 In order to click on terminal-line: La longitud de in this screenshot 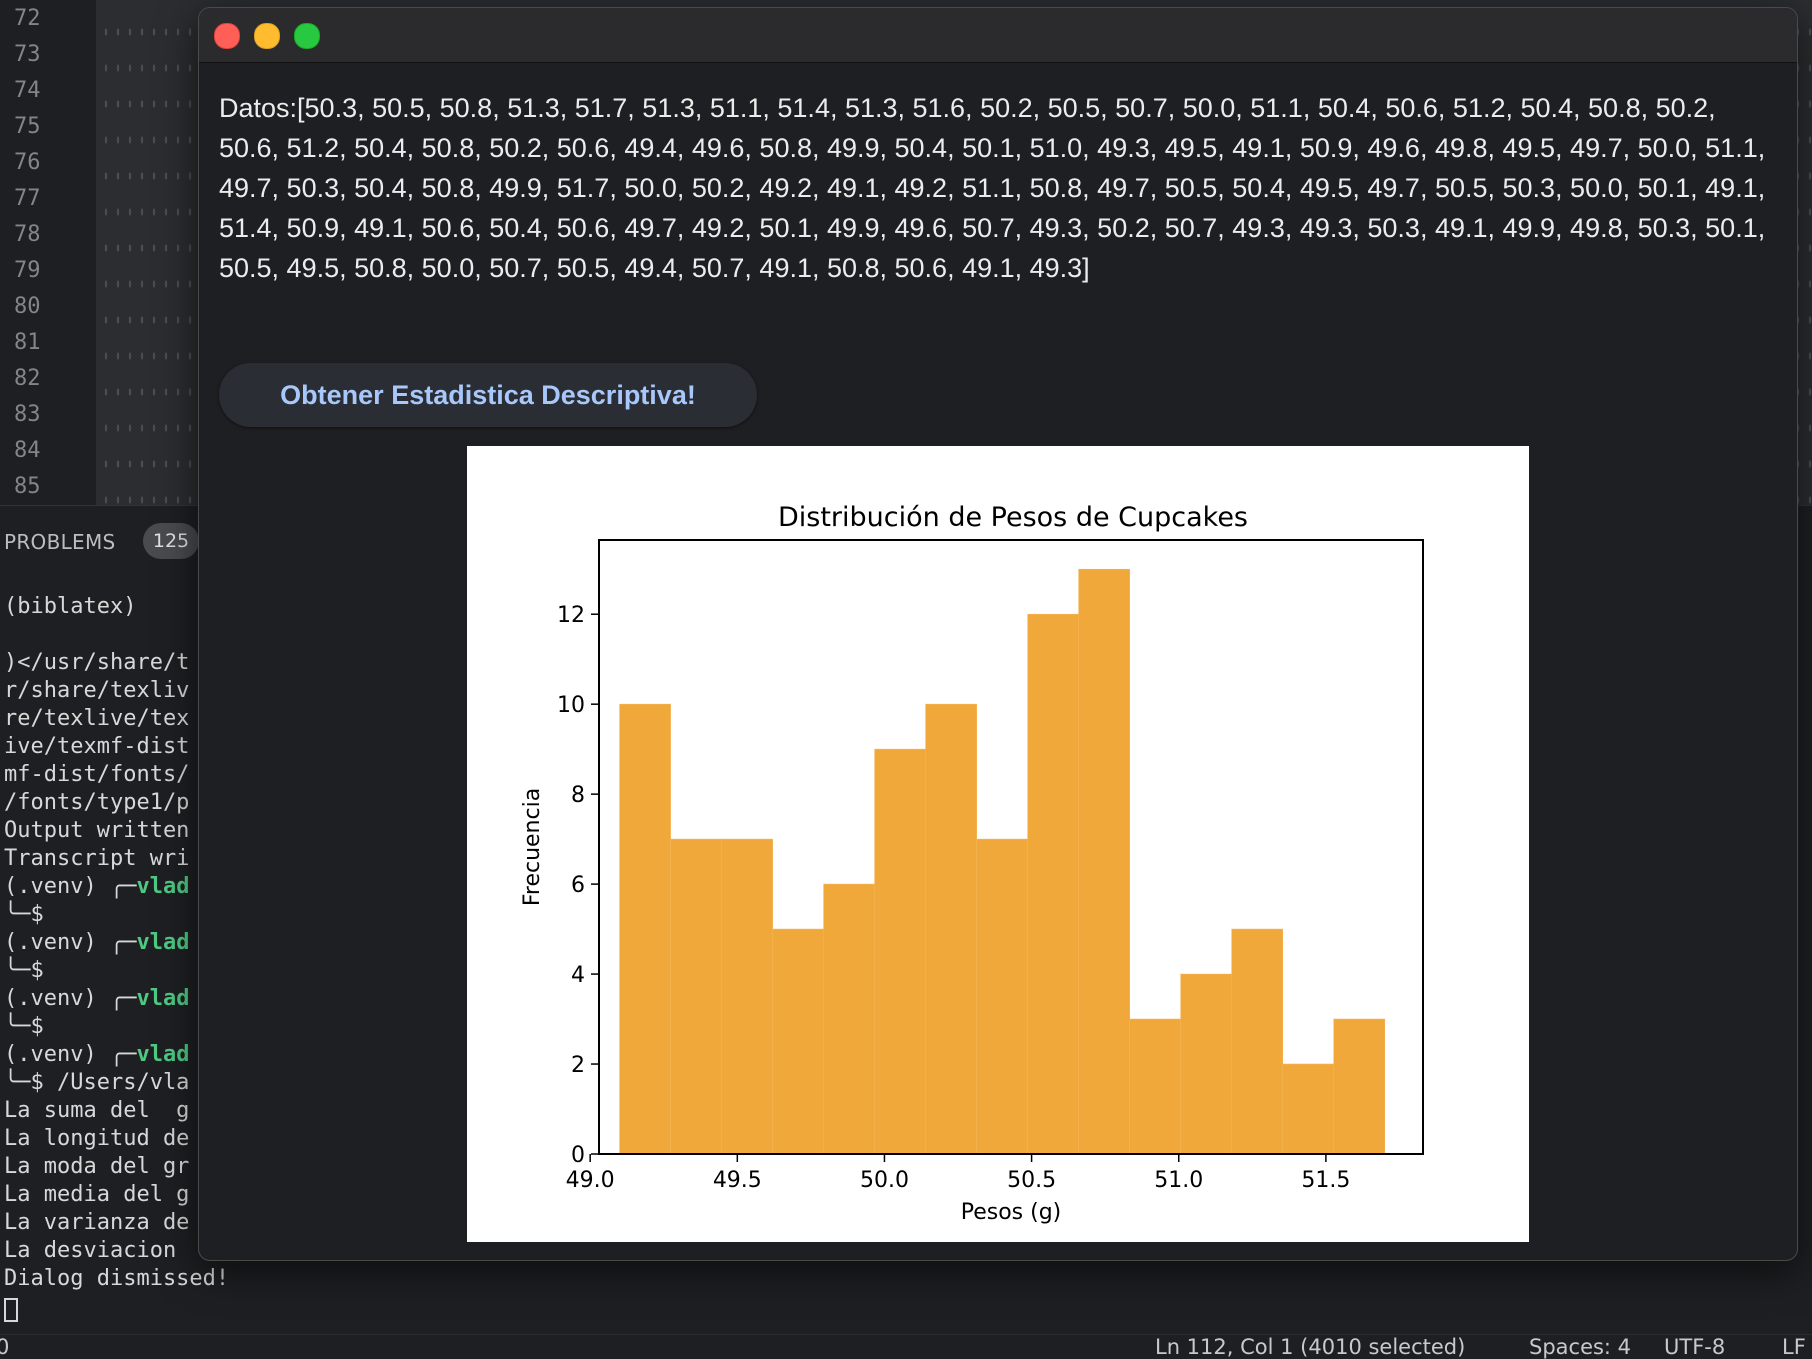, I will do `click(96, 1139)`.